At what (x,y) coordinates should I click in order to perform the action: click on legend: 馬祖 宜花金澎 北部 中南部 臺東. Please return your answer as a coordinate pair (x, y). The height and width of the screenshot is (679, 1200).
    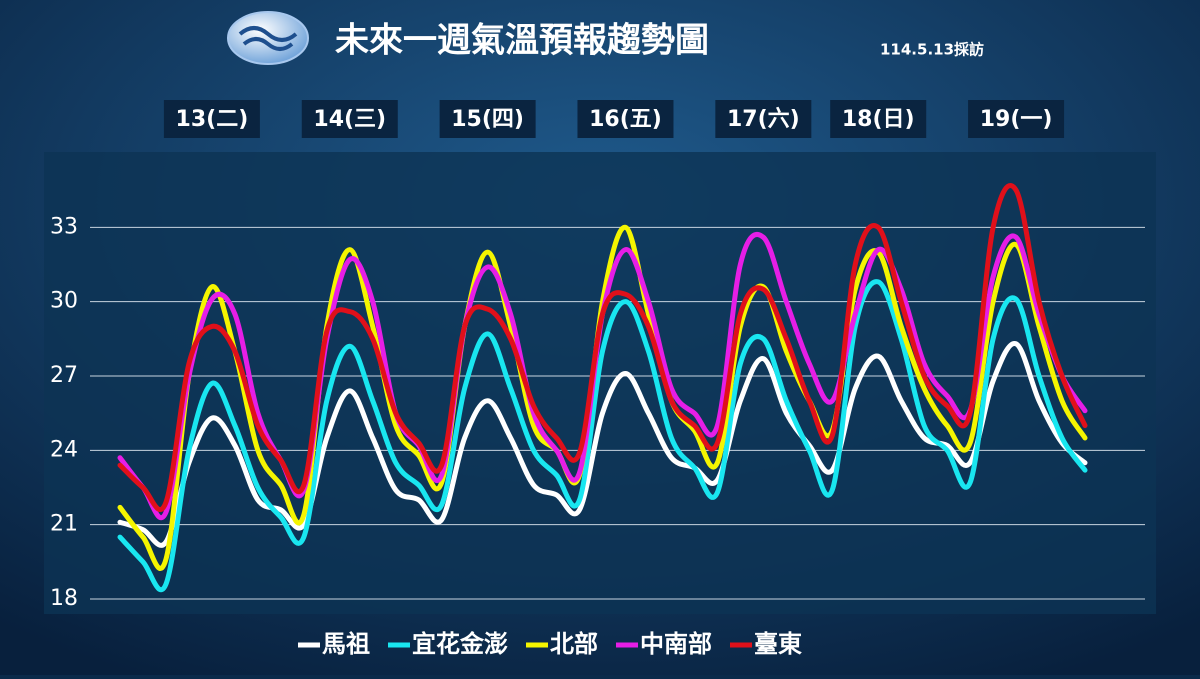
    Looking at the image, I should click on (550, 644).